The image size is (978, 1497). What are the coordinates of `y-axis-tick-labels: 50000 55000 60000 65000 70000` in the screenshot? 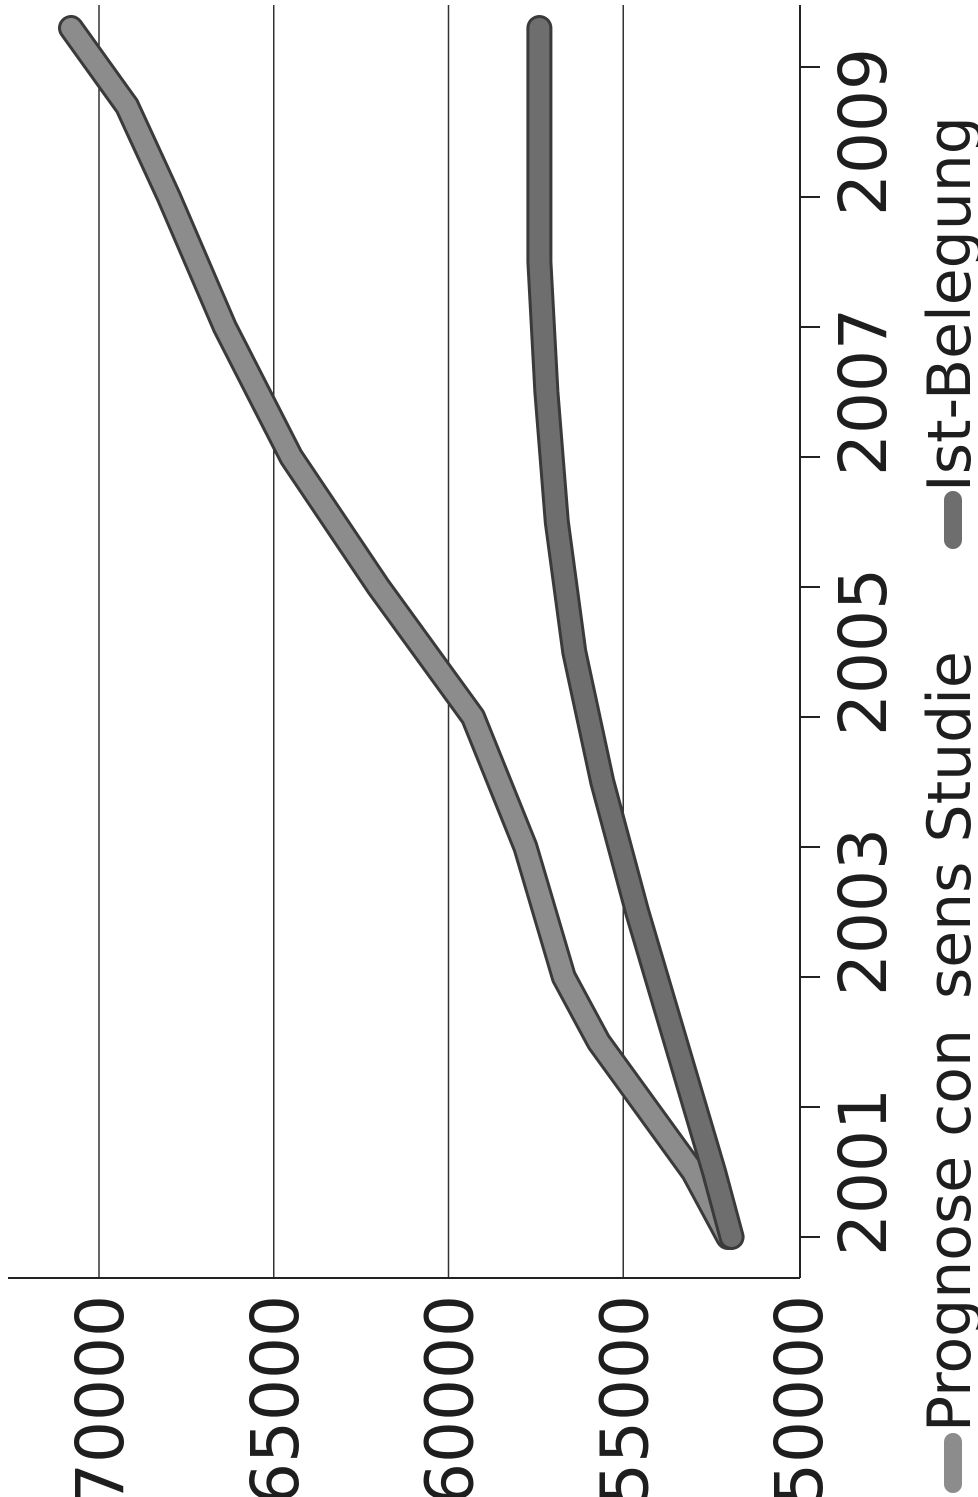 It's located at (450, 1396).